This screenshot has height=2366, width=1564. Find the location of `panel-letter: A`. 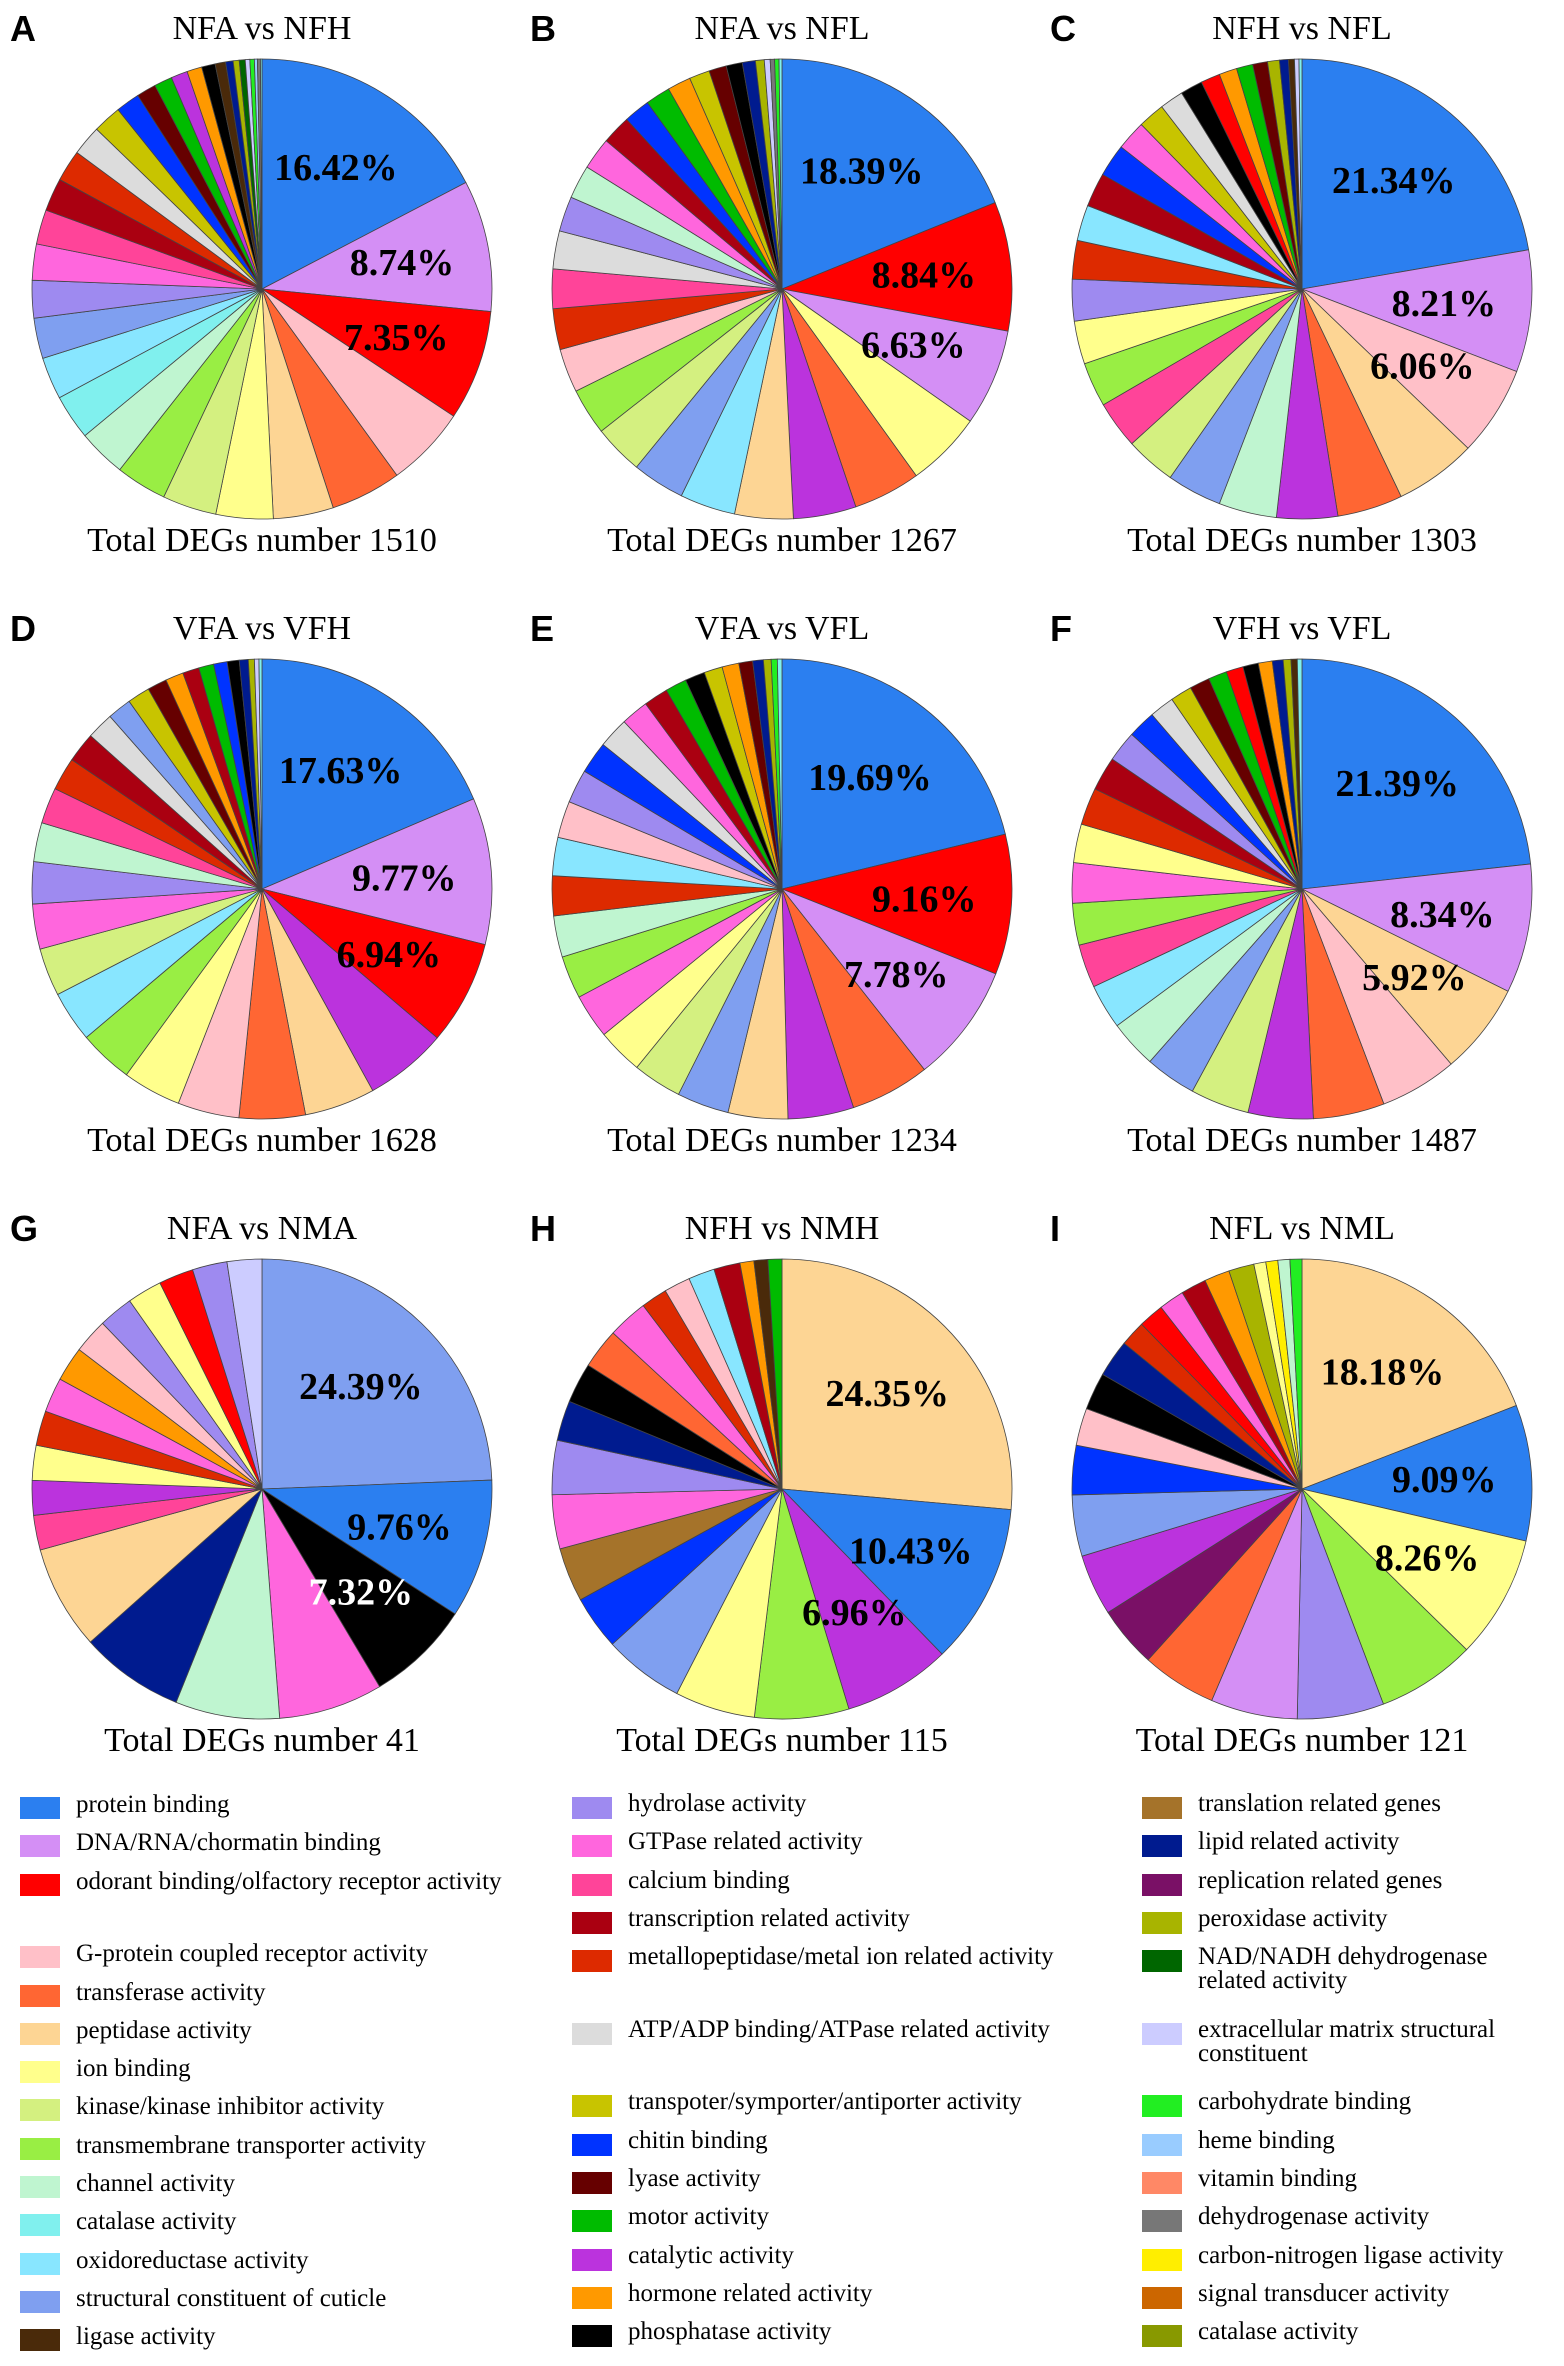

panel-letter: A is located at coordinates (23, 28).